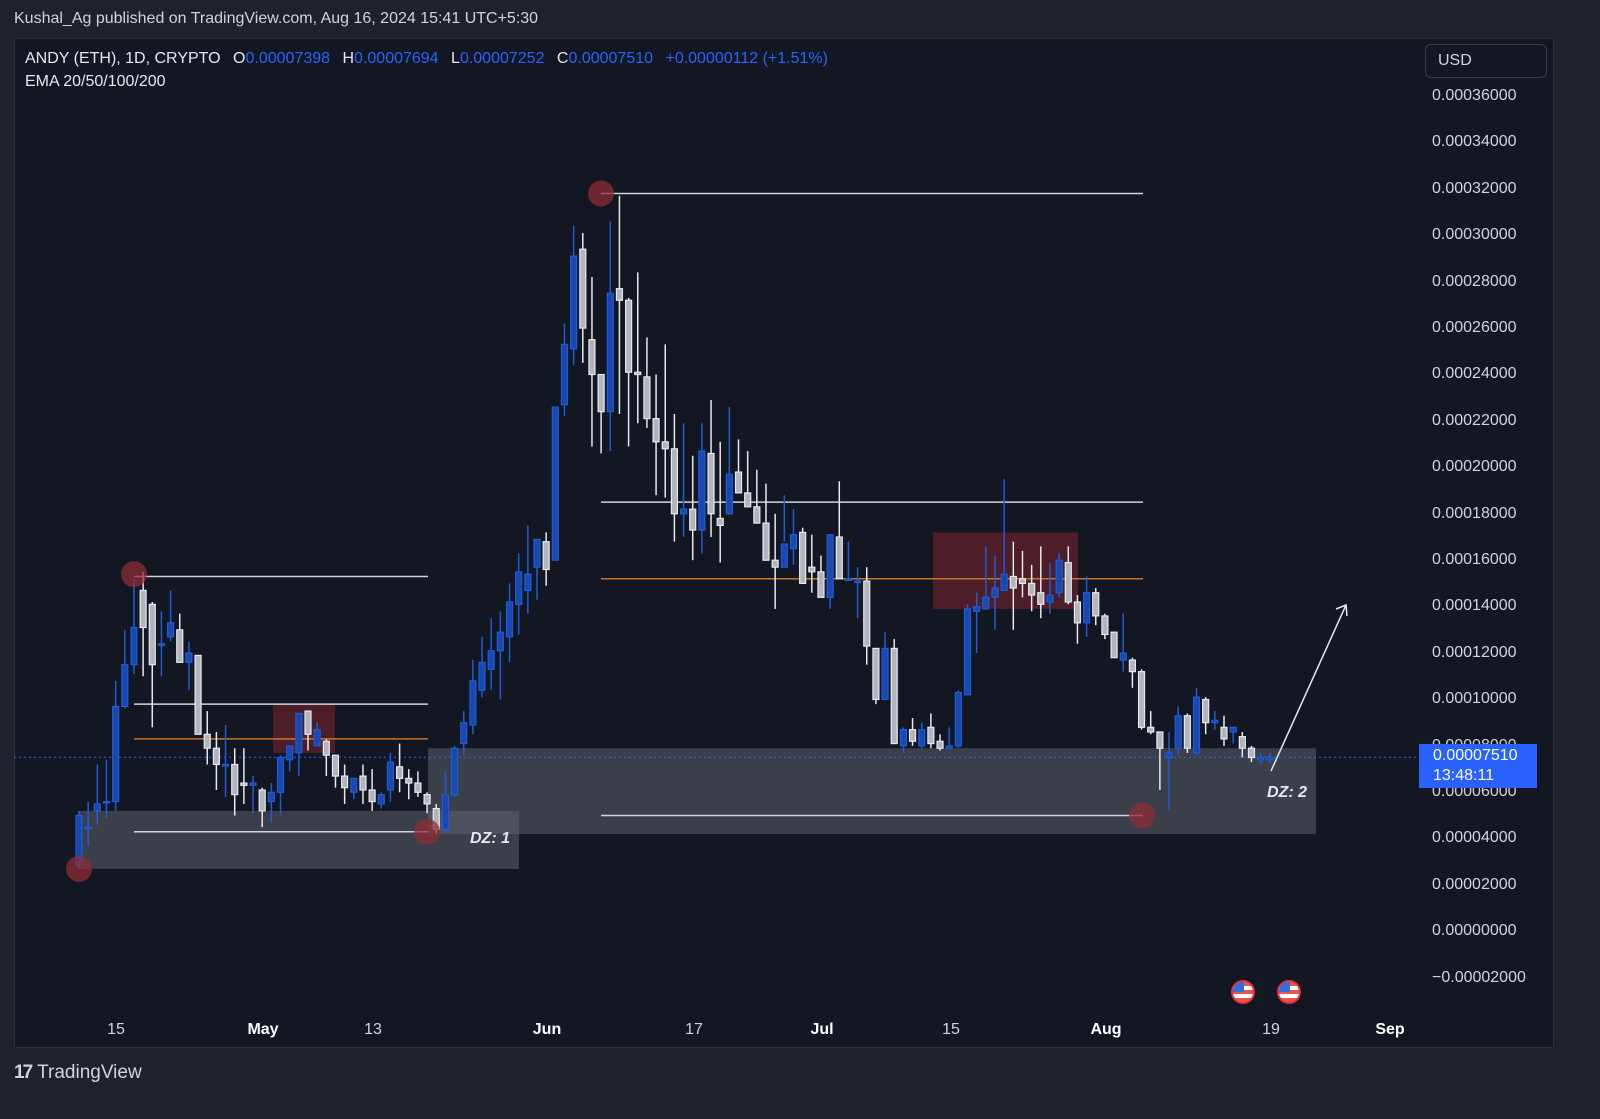 This screenshot has height=1119, width=1600. Describe the element at coordinates (1474, 699) in the screenshot. I see `price-tick-label: 0.00010000` at that location.